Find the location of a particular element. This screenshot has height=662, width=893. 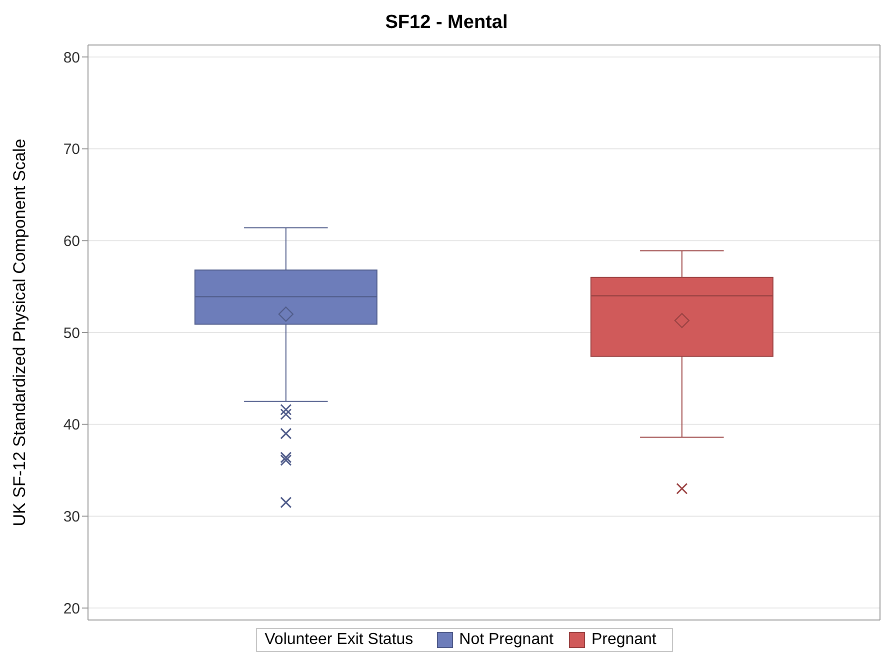

legend-title: Volunteer Exit Status is located at coordinates (339, 640).